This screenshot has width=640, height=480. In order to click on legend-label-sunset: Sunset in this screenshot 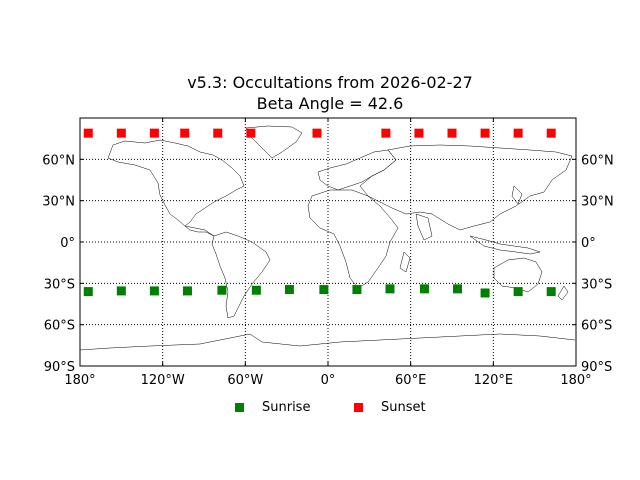, I will do `click(403, 407)`.